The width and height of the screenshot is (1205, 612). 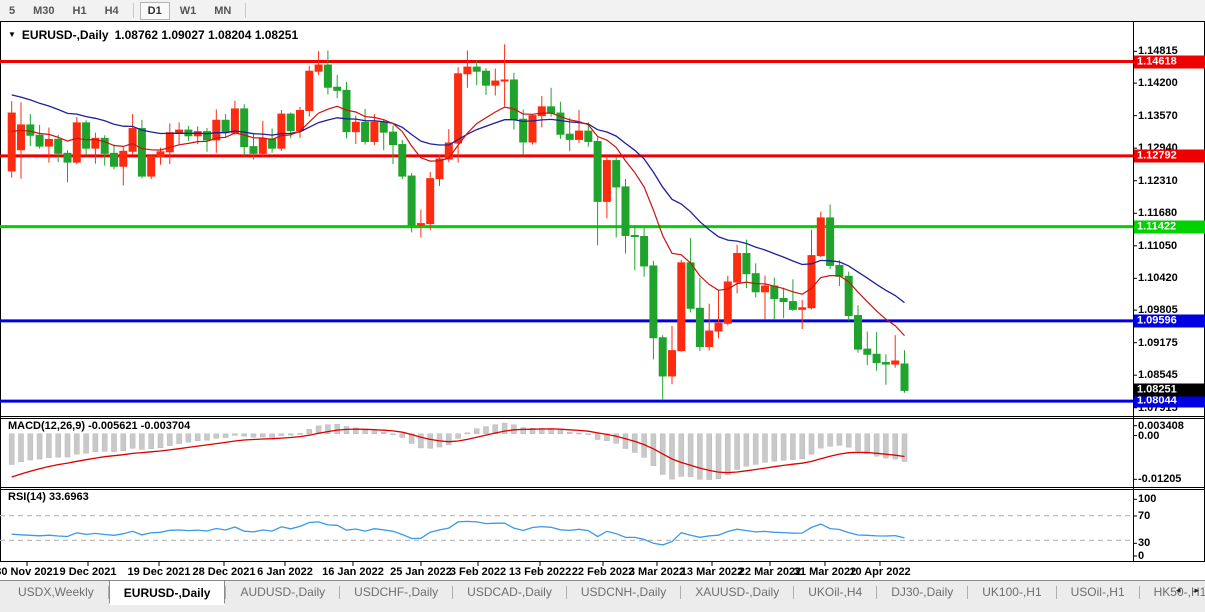 What do you see at coordinates (65, 35) in the screenshot?
I see `chart-symbol-label: EURUSD-,Daily` at bounding box center [65, 35].